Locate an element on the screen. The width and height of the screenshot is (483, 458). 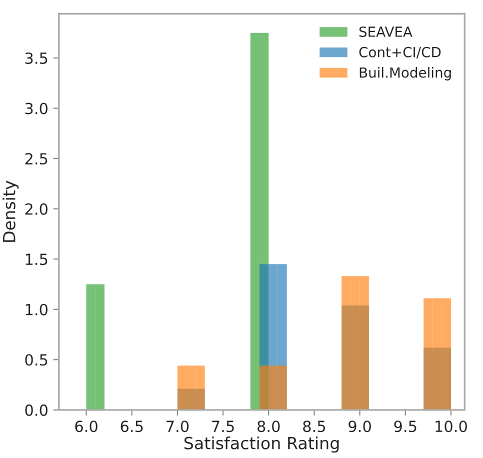
y-axis-title: Density is located at coordinates (10, 211).